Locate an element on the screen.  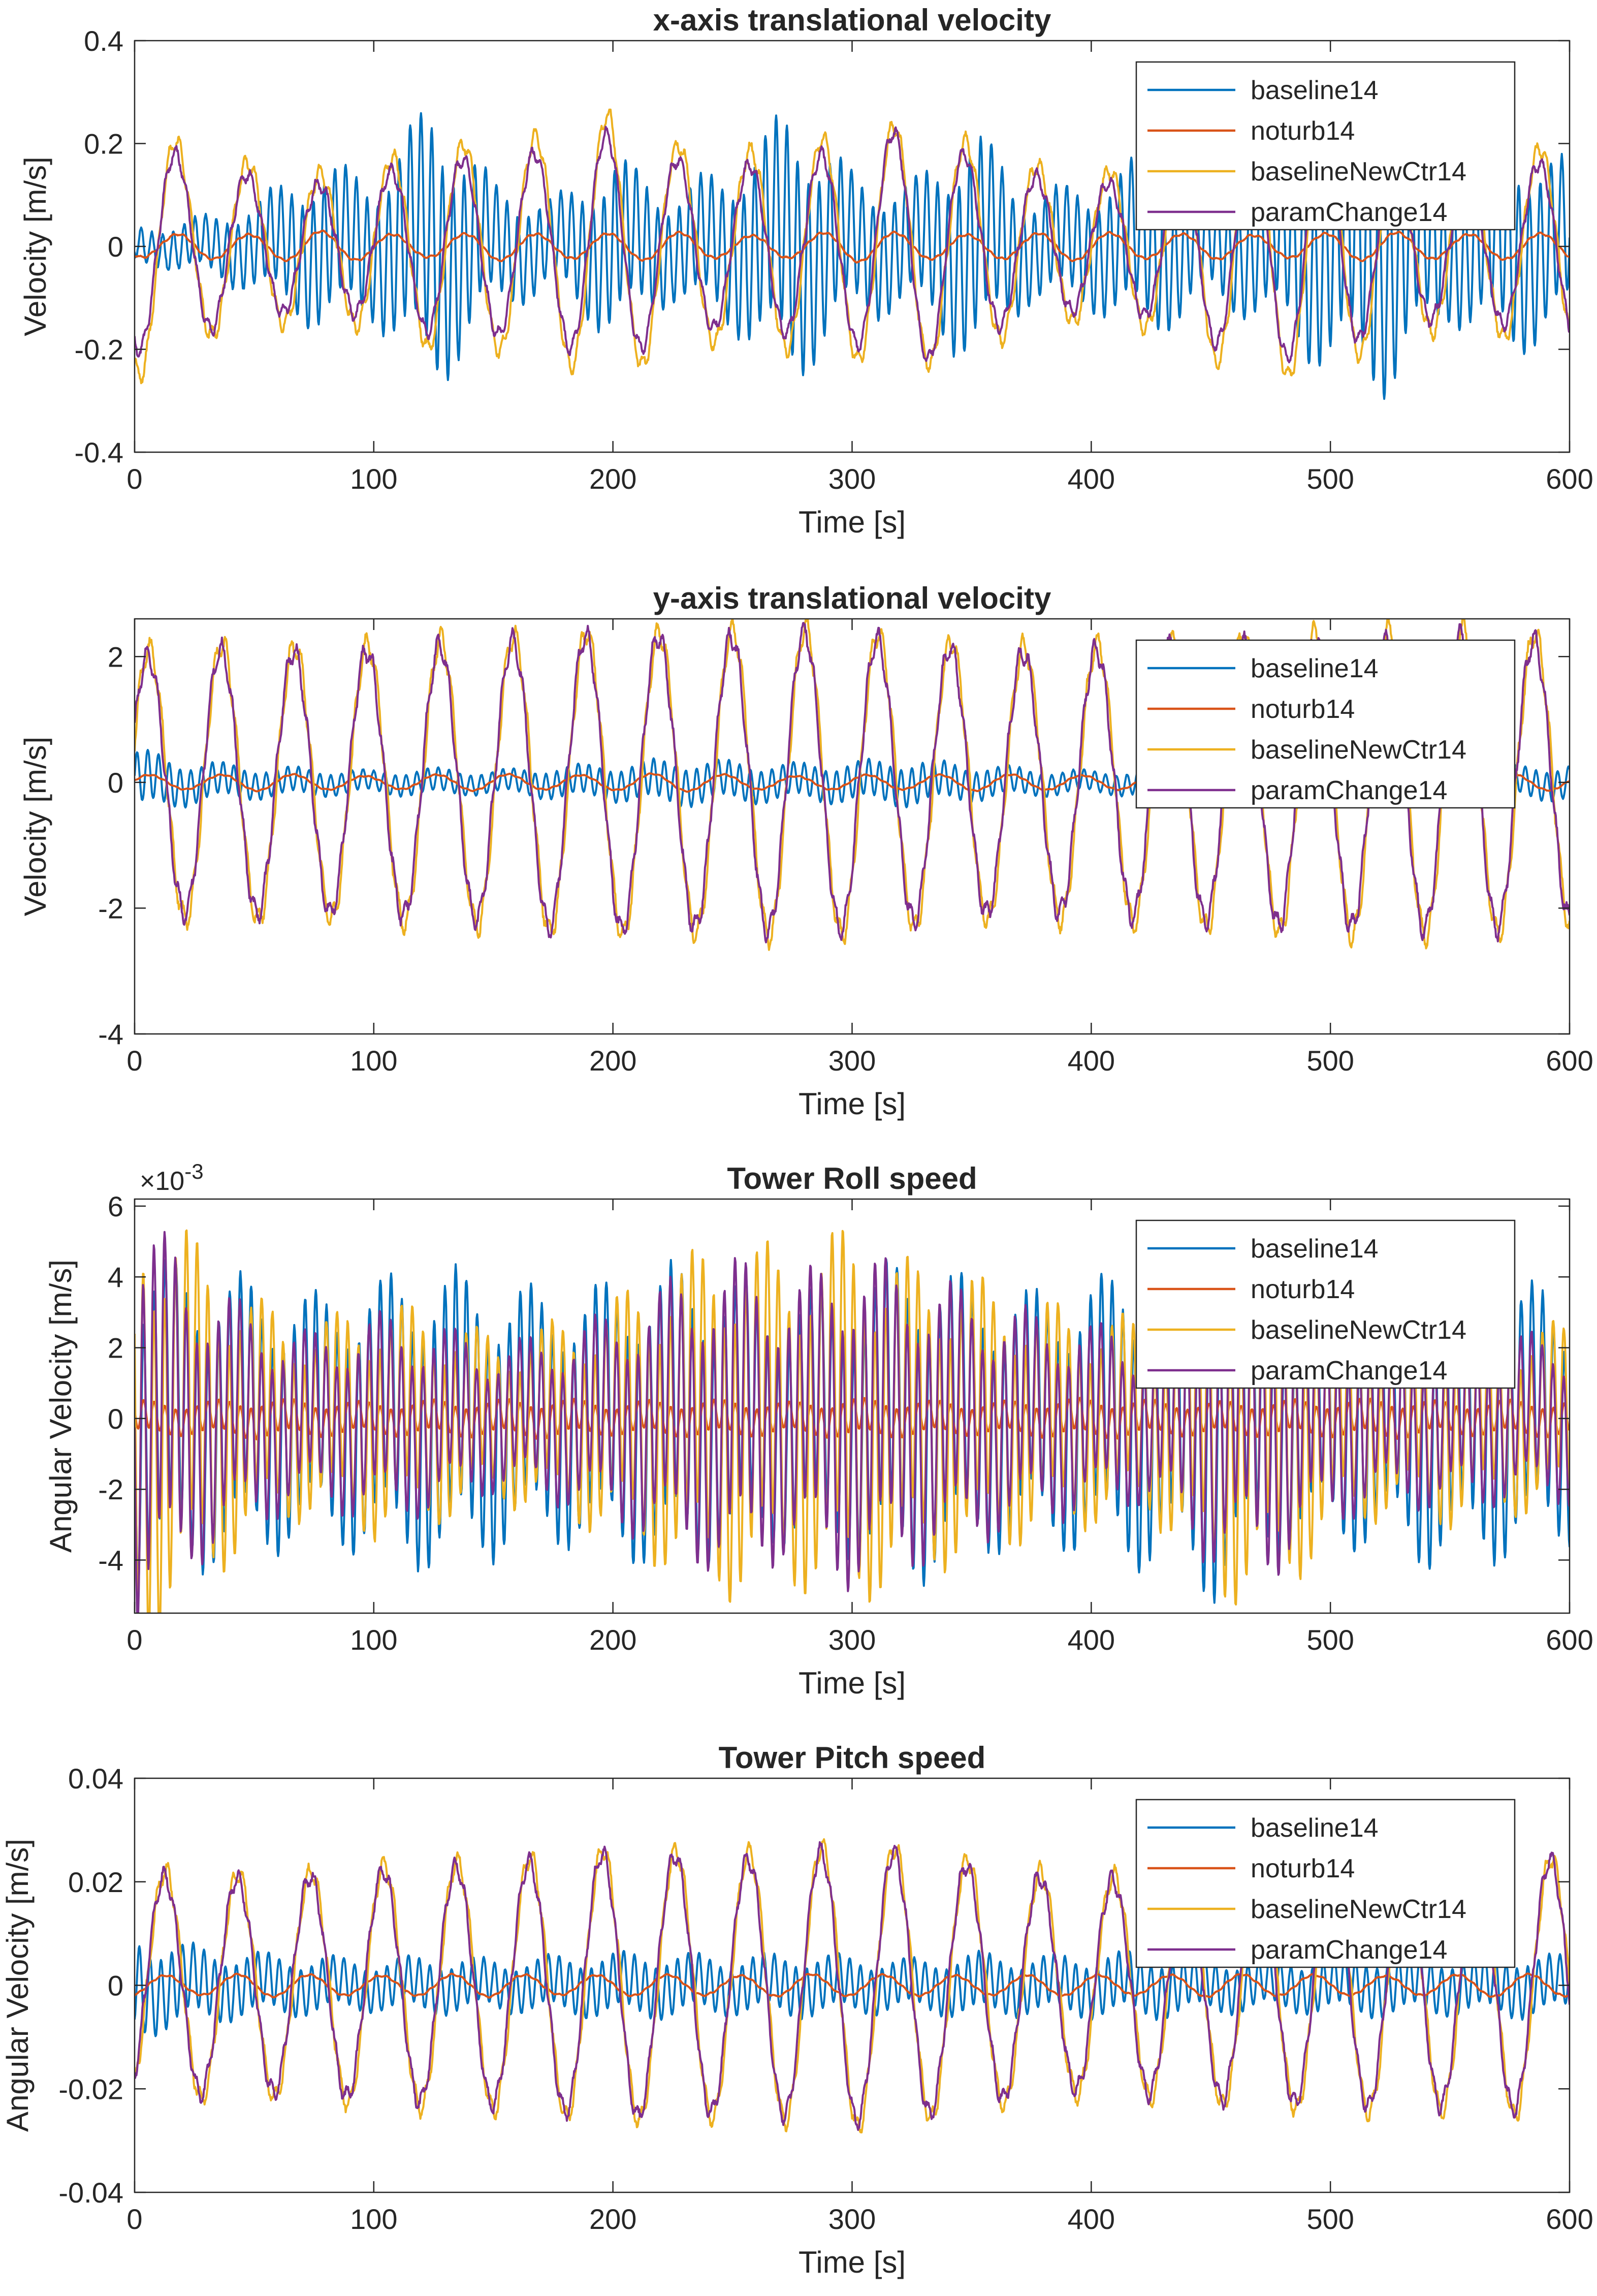
y-exponent-label: ×10⁻³ is located at coordinates (172, 1177).